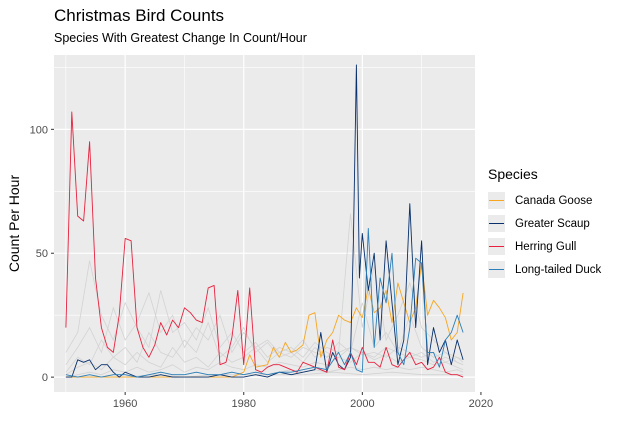 The image size is (623, 439). I want to click on x-tick-label: 1960, so click(125, 404).